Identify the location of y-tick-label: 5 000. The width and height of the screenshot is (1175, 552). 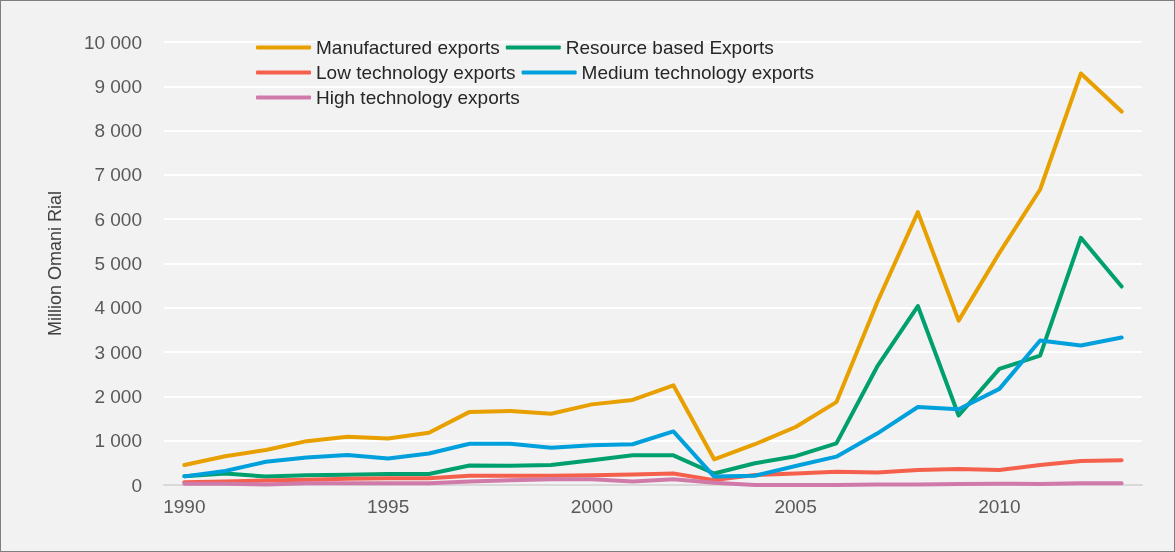
(118, 263).